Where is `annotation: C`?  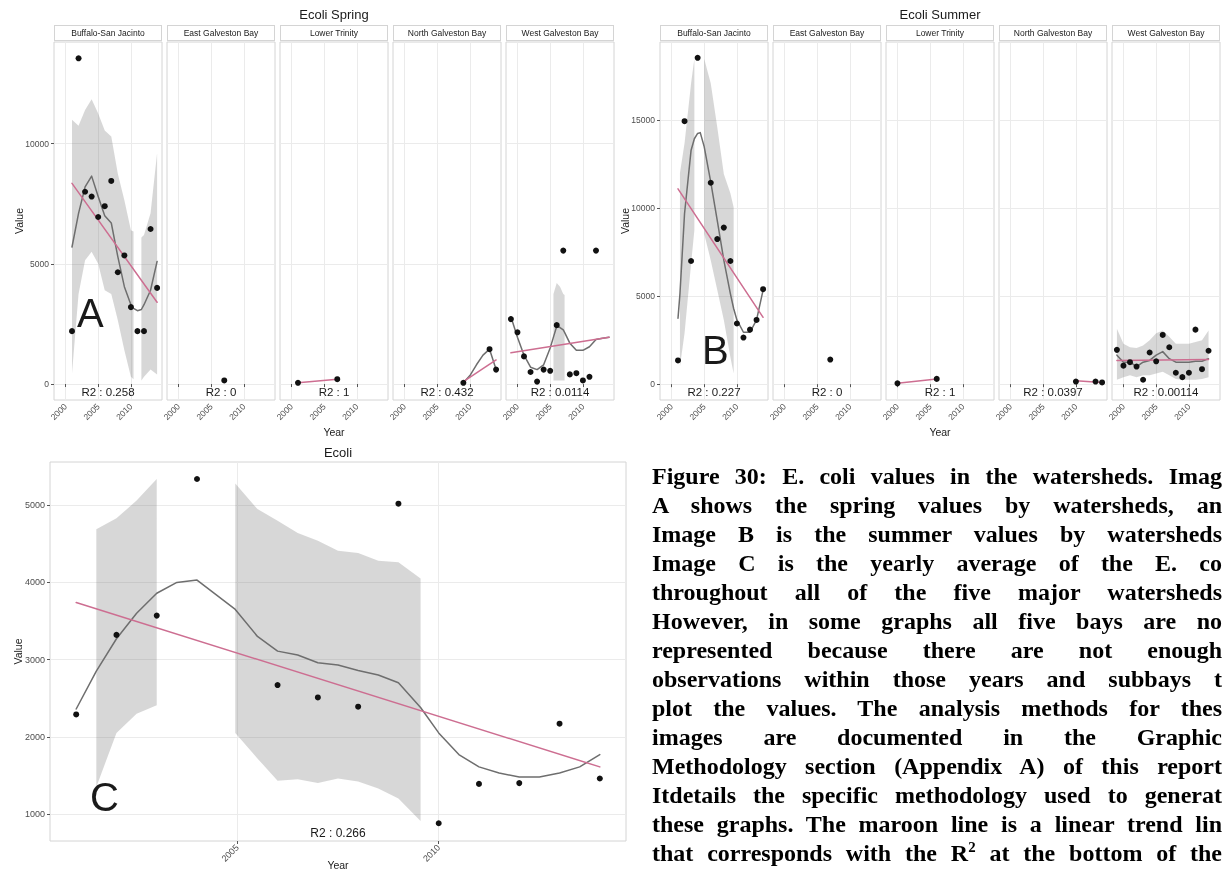 annotation: C is located at coordinates (104, 797).